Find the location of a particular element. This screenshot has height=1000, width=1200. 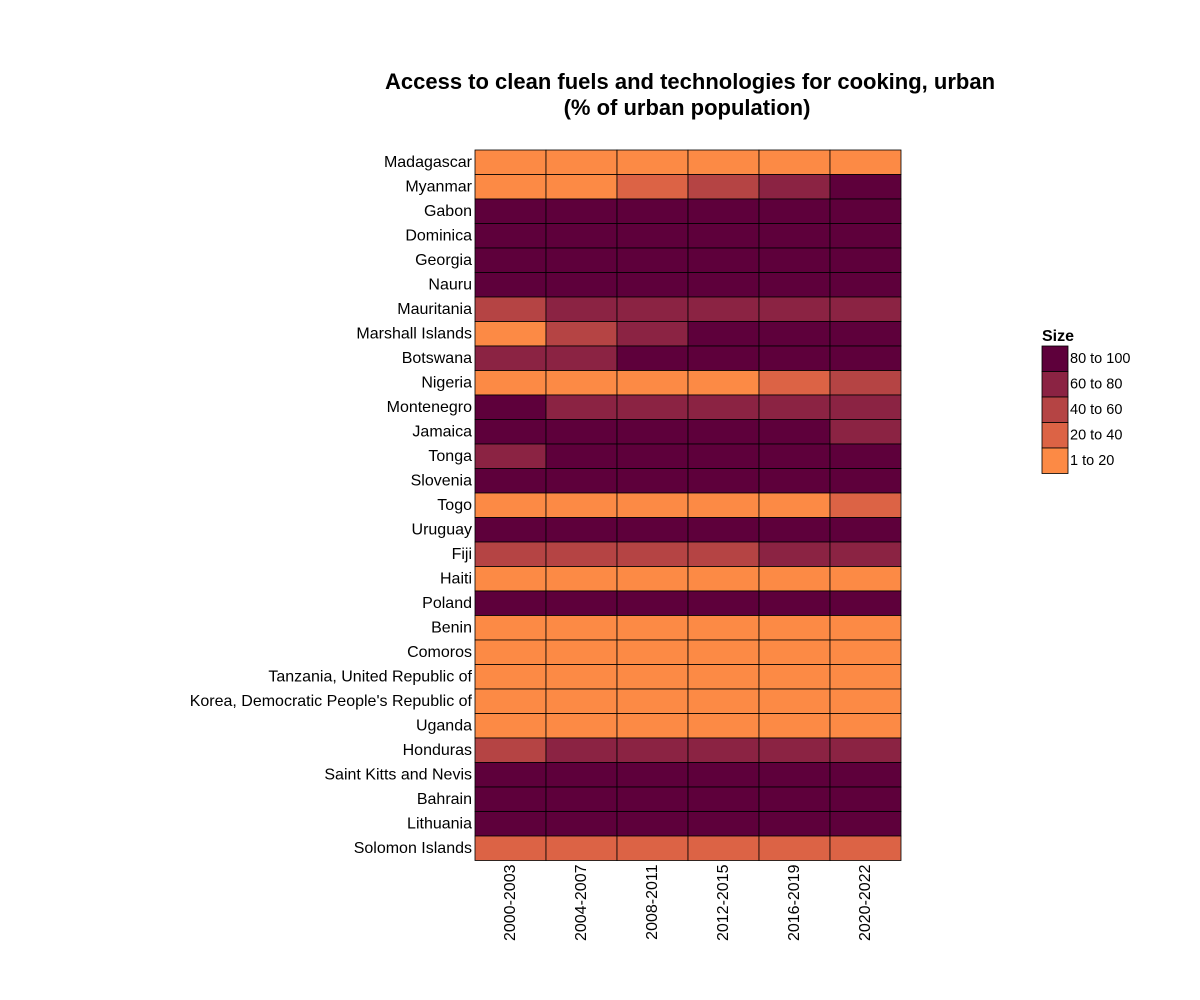

row-label: Marshall Islands is located at coordinates (414, 333).